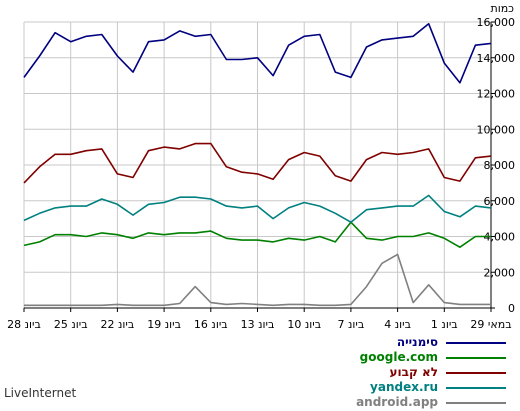 This screenshot has width=520, height=411. I want to click on y-tick-label: 0, so click(511, 308).